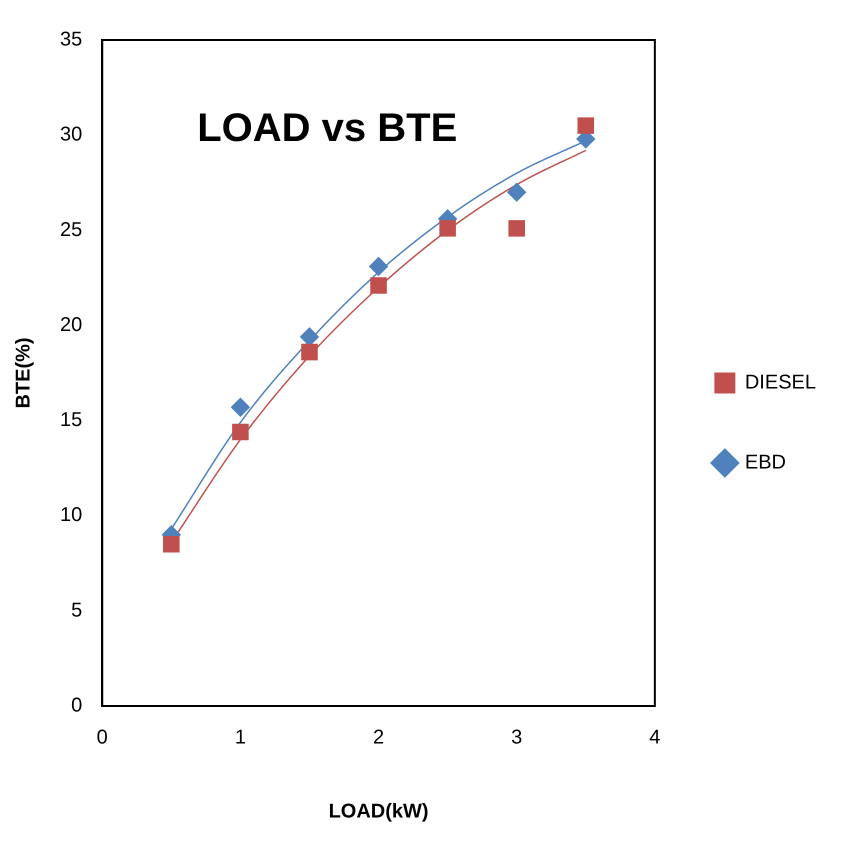  I want to click on text: LOAD vs BTE, so click(327, 128).